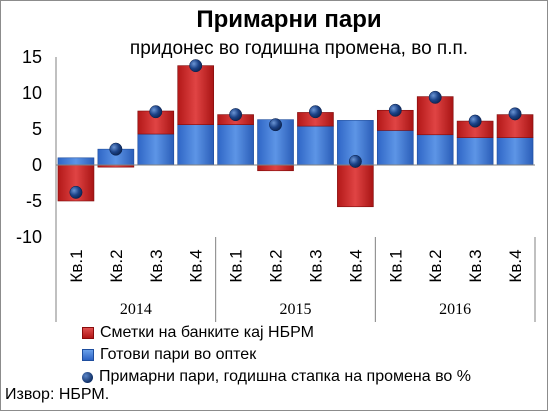  Describe the element at coordinates (289, 19) in the screenshot. I see `chart-title: Примарни пари` at that location.